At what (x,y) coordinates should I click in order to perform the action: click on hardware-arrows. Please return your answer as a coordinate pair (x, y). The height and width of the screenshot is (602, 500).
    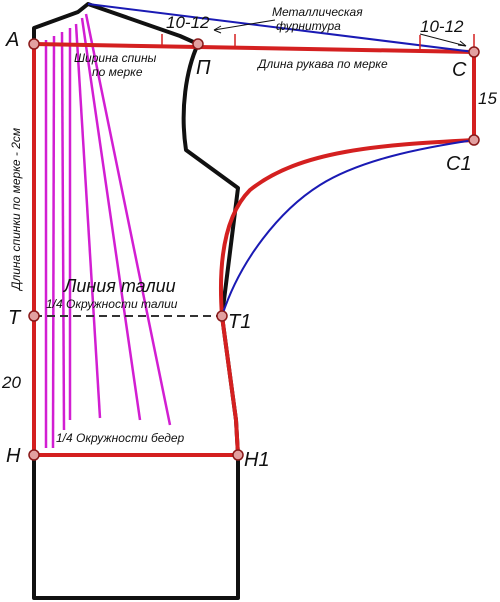
    Looking at the image, I should click on (340, 33).